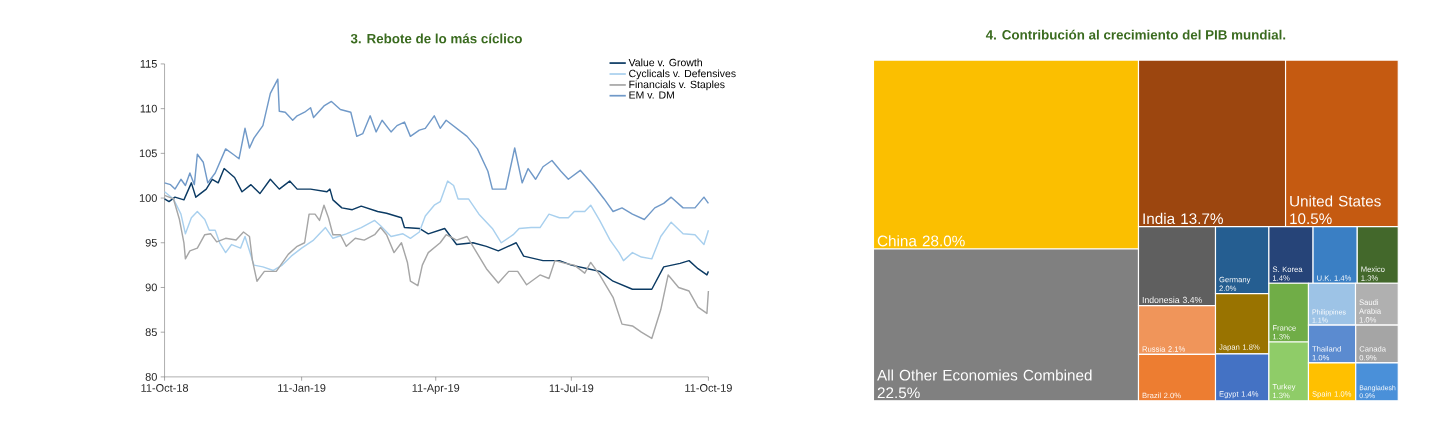 The image size is (1445, 438). Describe the element at coordinates (1135, 34) in the screenshot. I see `text: 4. Contribución al crecimiento del PIB mundial.` at that location.